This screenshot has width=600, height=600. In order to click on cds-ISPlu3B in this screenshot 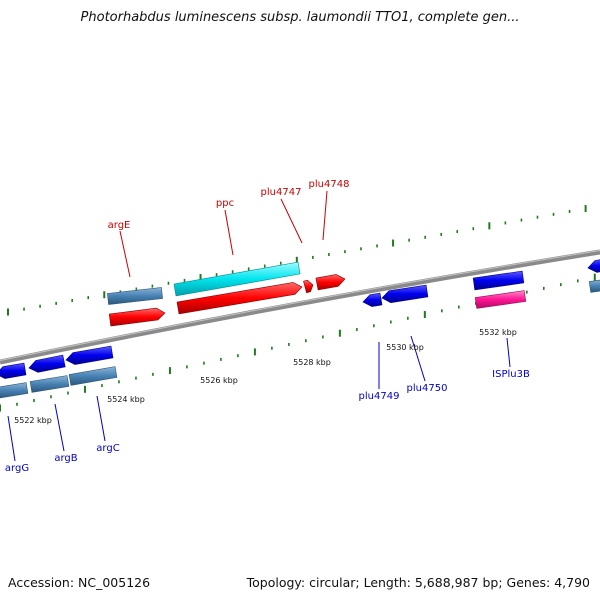, I will do `click(498, 280)`.